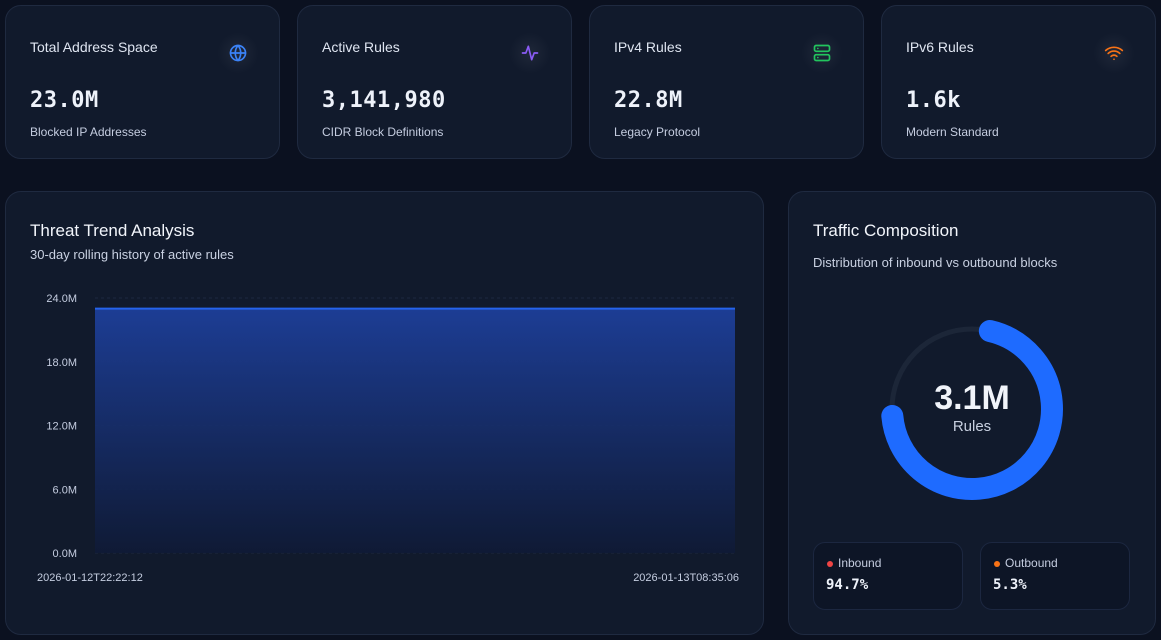 This screenshot has height=640, width=1161. Describe the element at coordinates (61, 363) in the screenshot. I see `y-tick-label: 18.0M` at that location.